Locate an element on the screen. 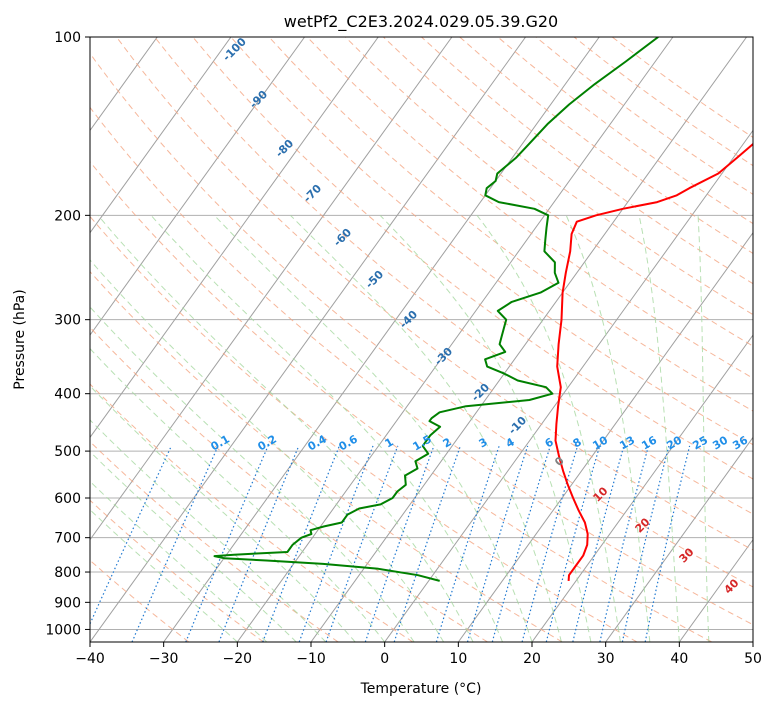 This screenshot has height=708, width=775. y-tick-label: 100 is located at coordinates (67, 38).